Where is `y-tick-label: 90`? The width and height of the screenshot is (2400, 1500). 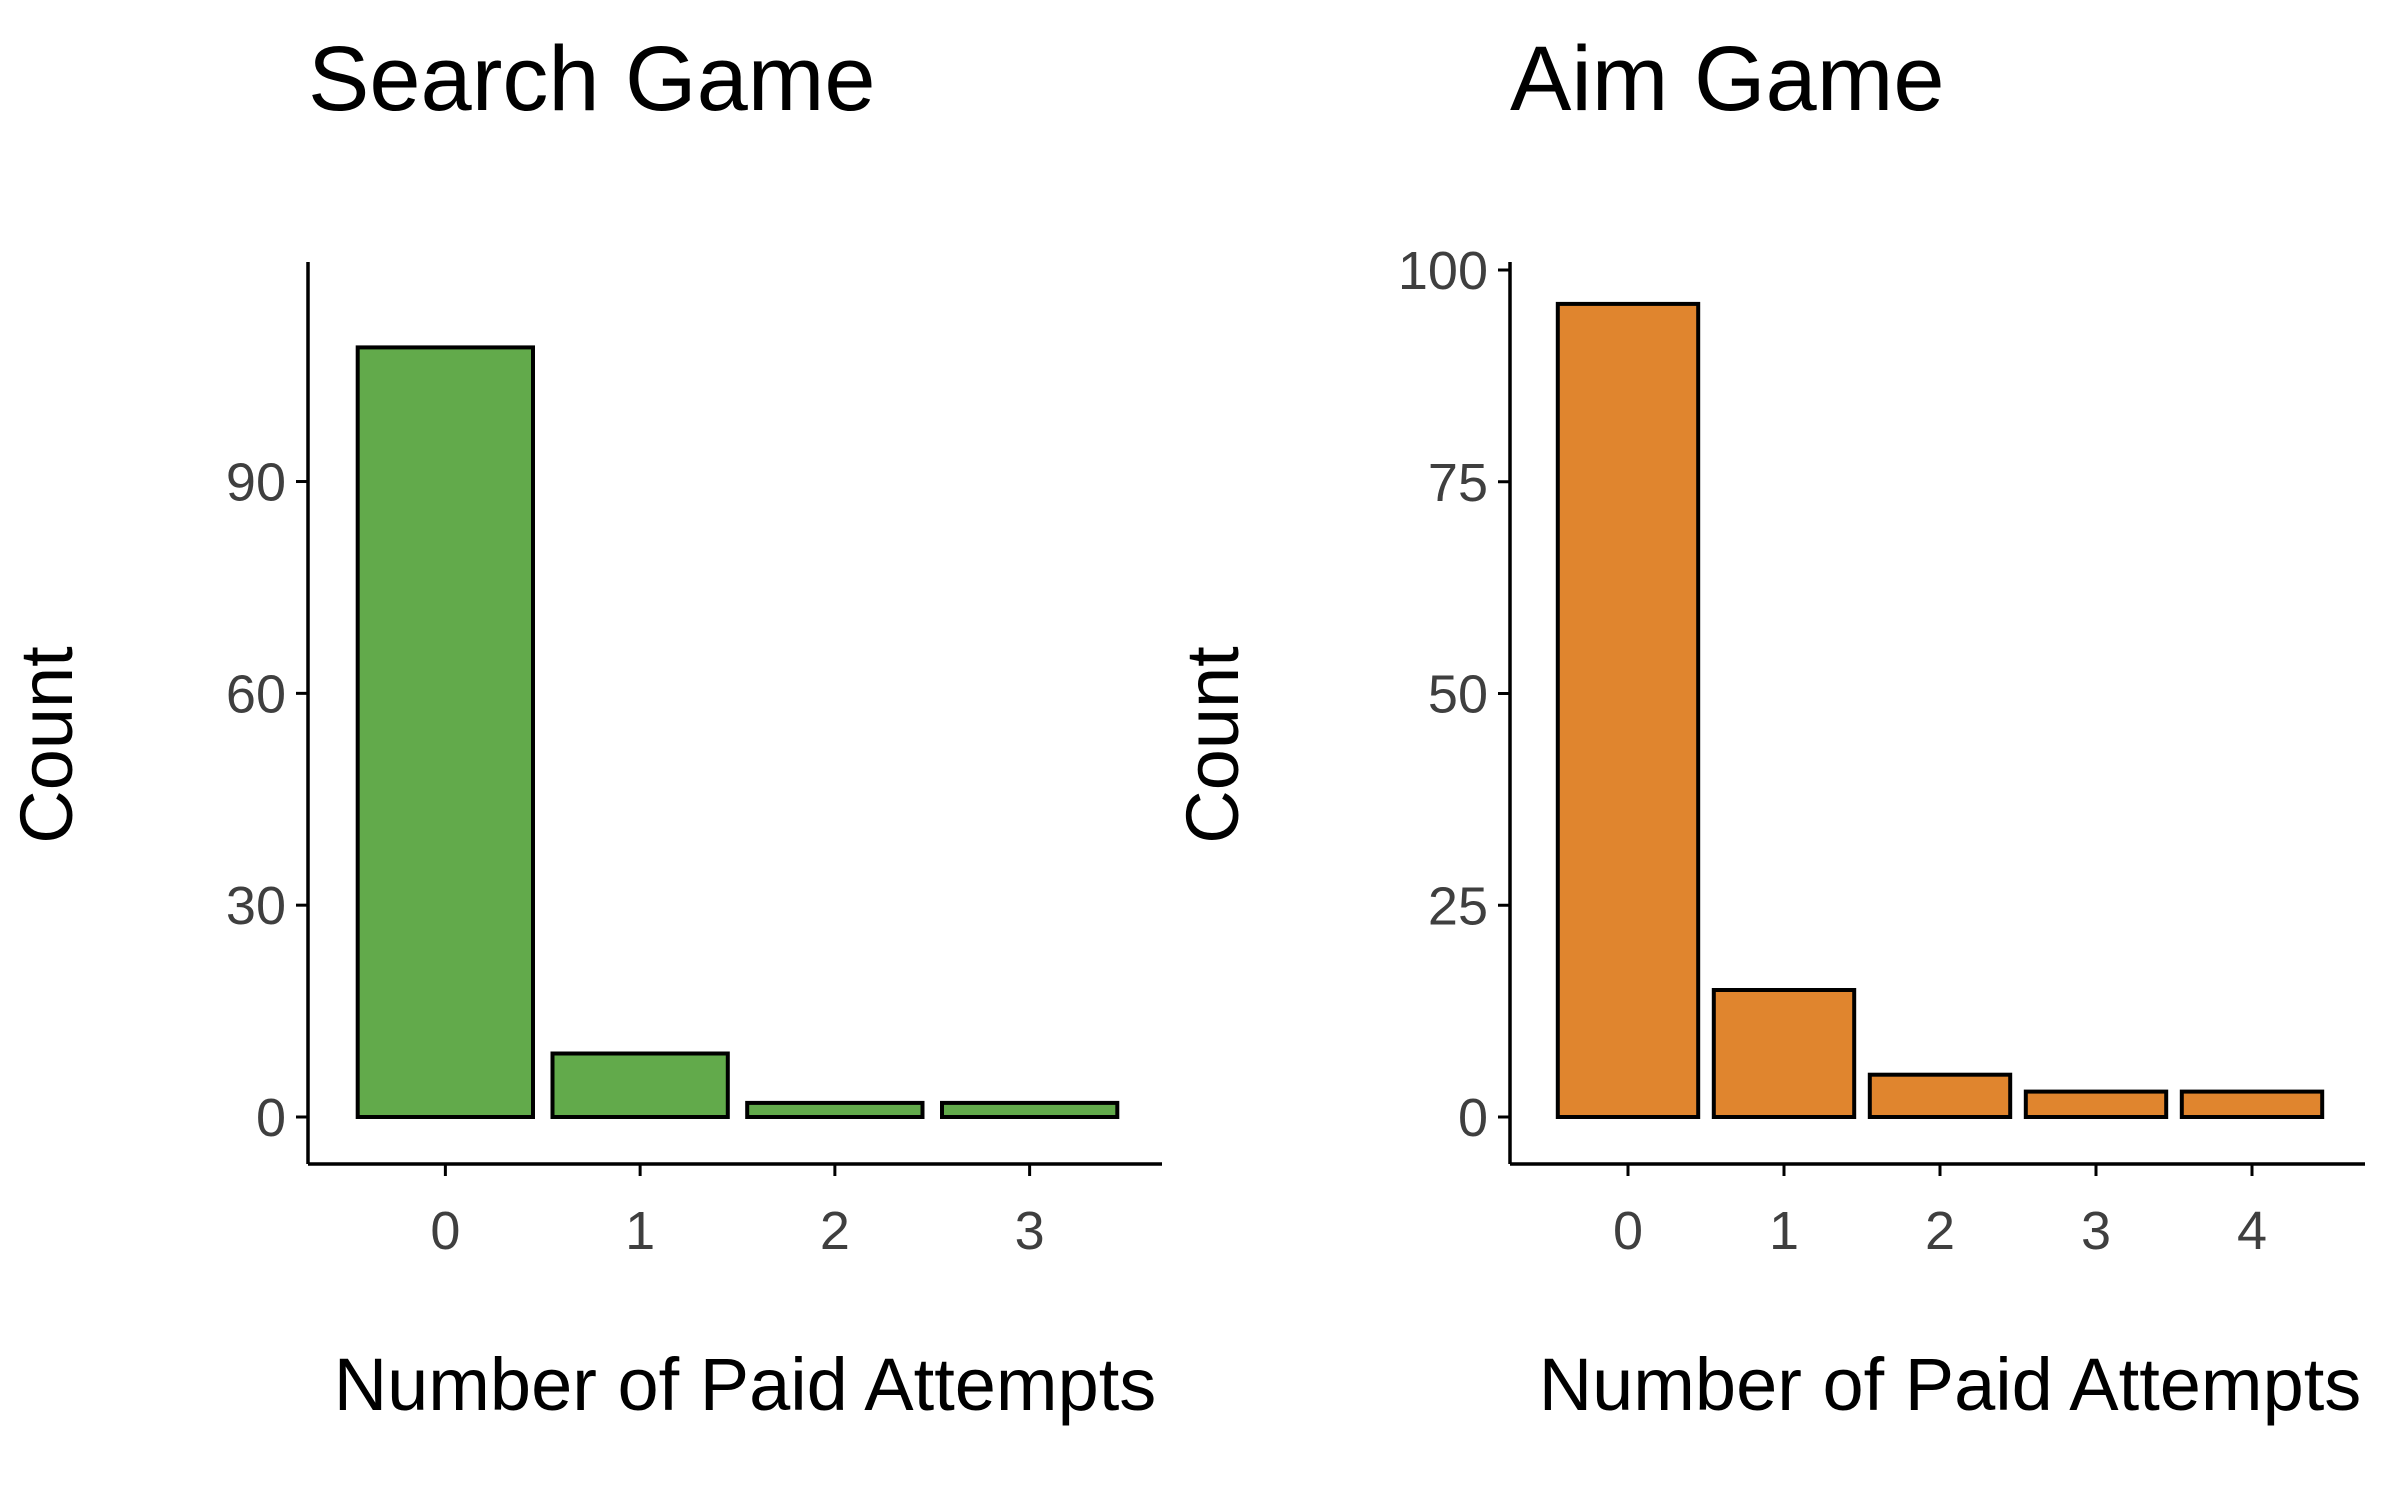
y-tick-label: 90 is located at coordinates (256, 483).